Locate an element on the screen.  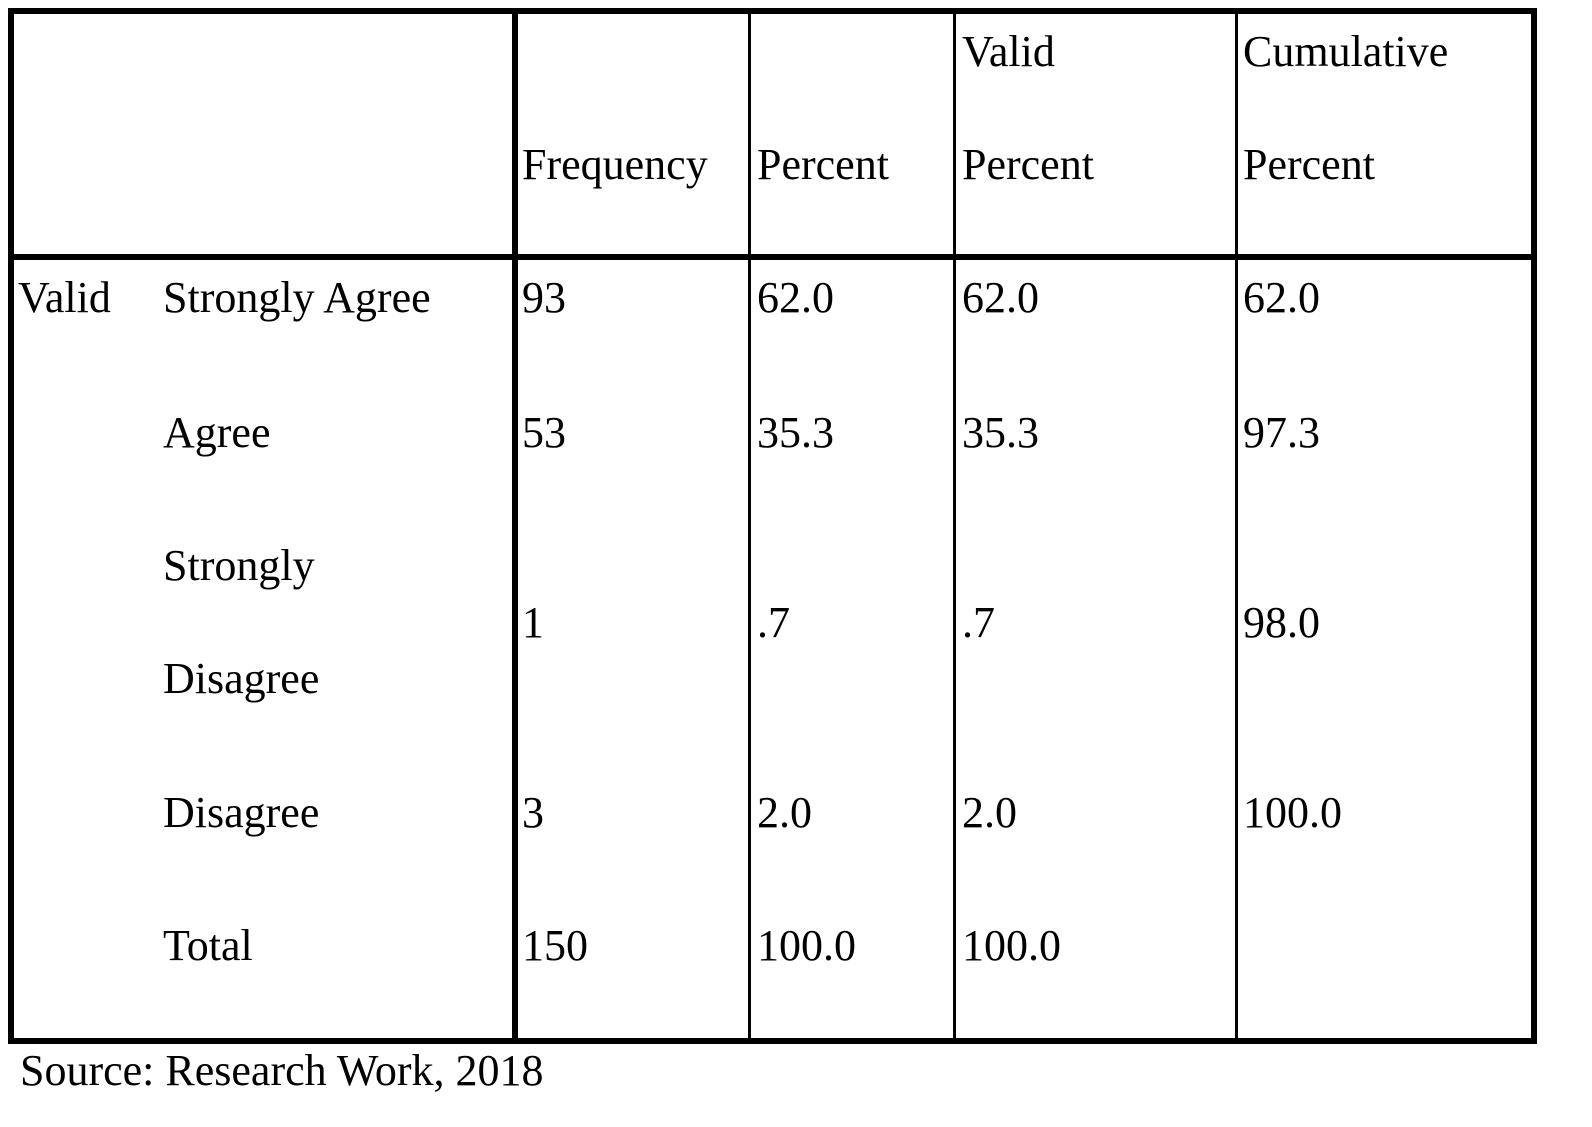
cell: 150 is located at coordinates (555, 945).